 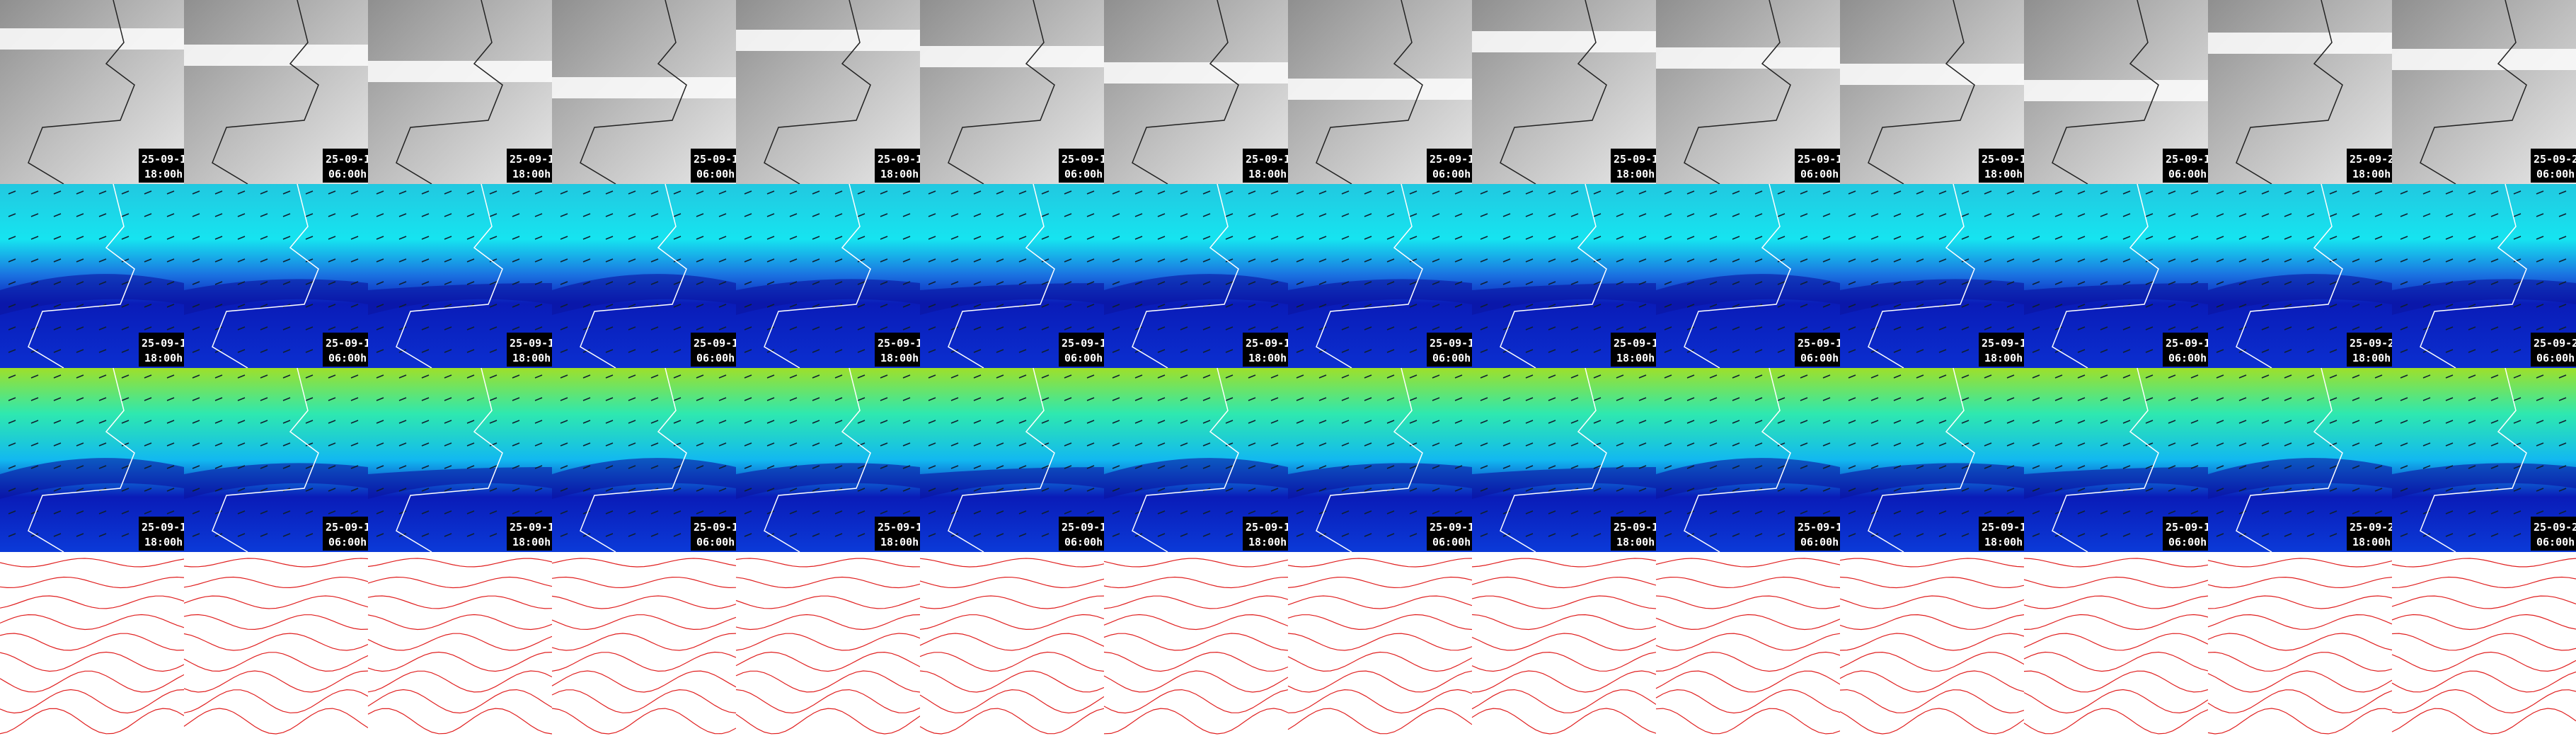 I want to click on map-tile: 25-09-118:00h, so click(x=93, y=460).